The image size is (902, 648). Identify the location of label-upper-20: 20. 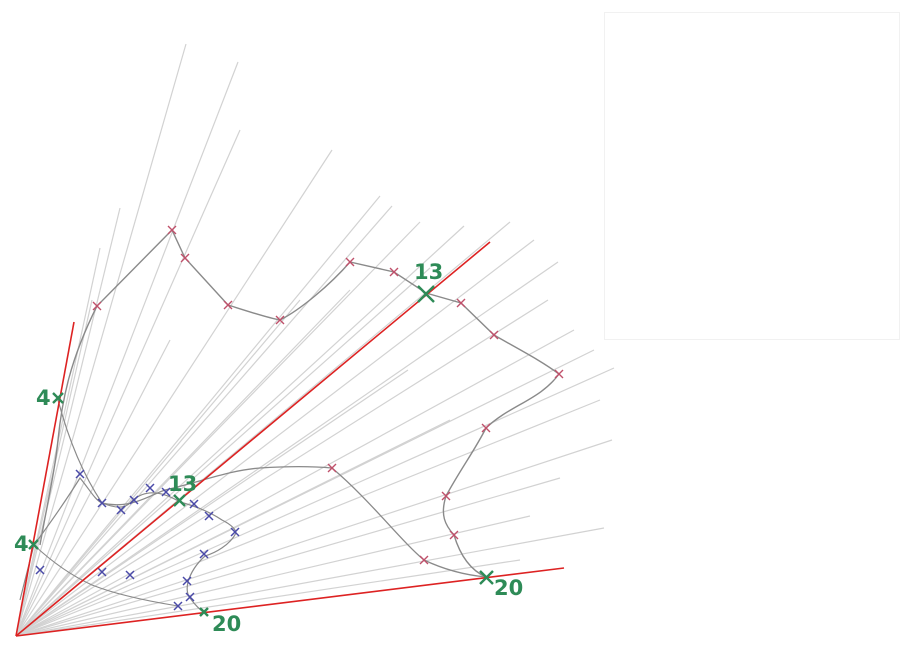
(509, 588).